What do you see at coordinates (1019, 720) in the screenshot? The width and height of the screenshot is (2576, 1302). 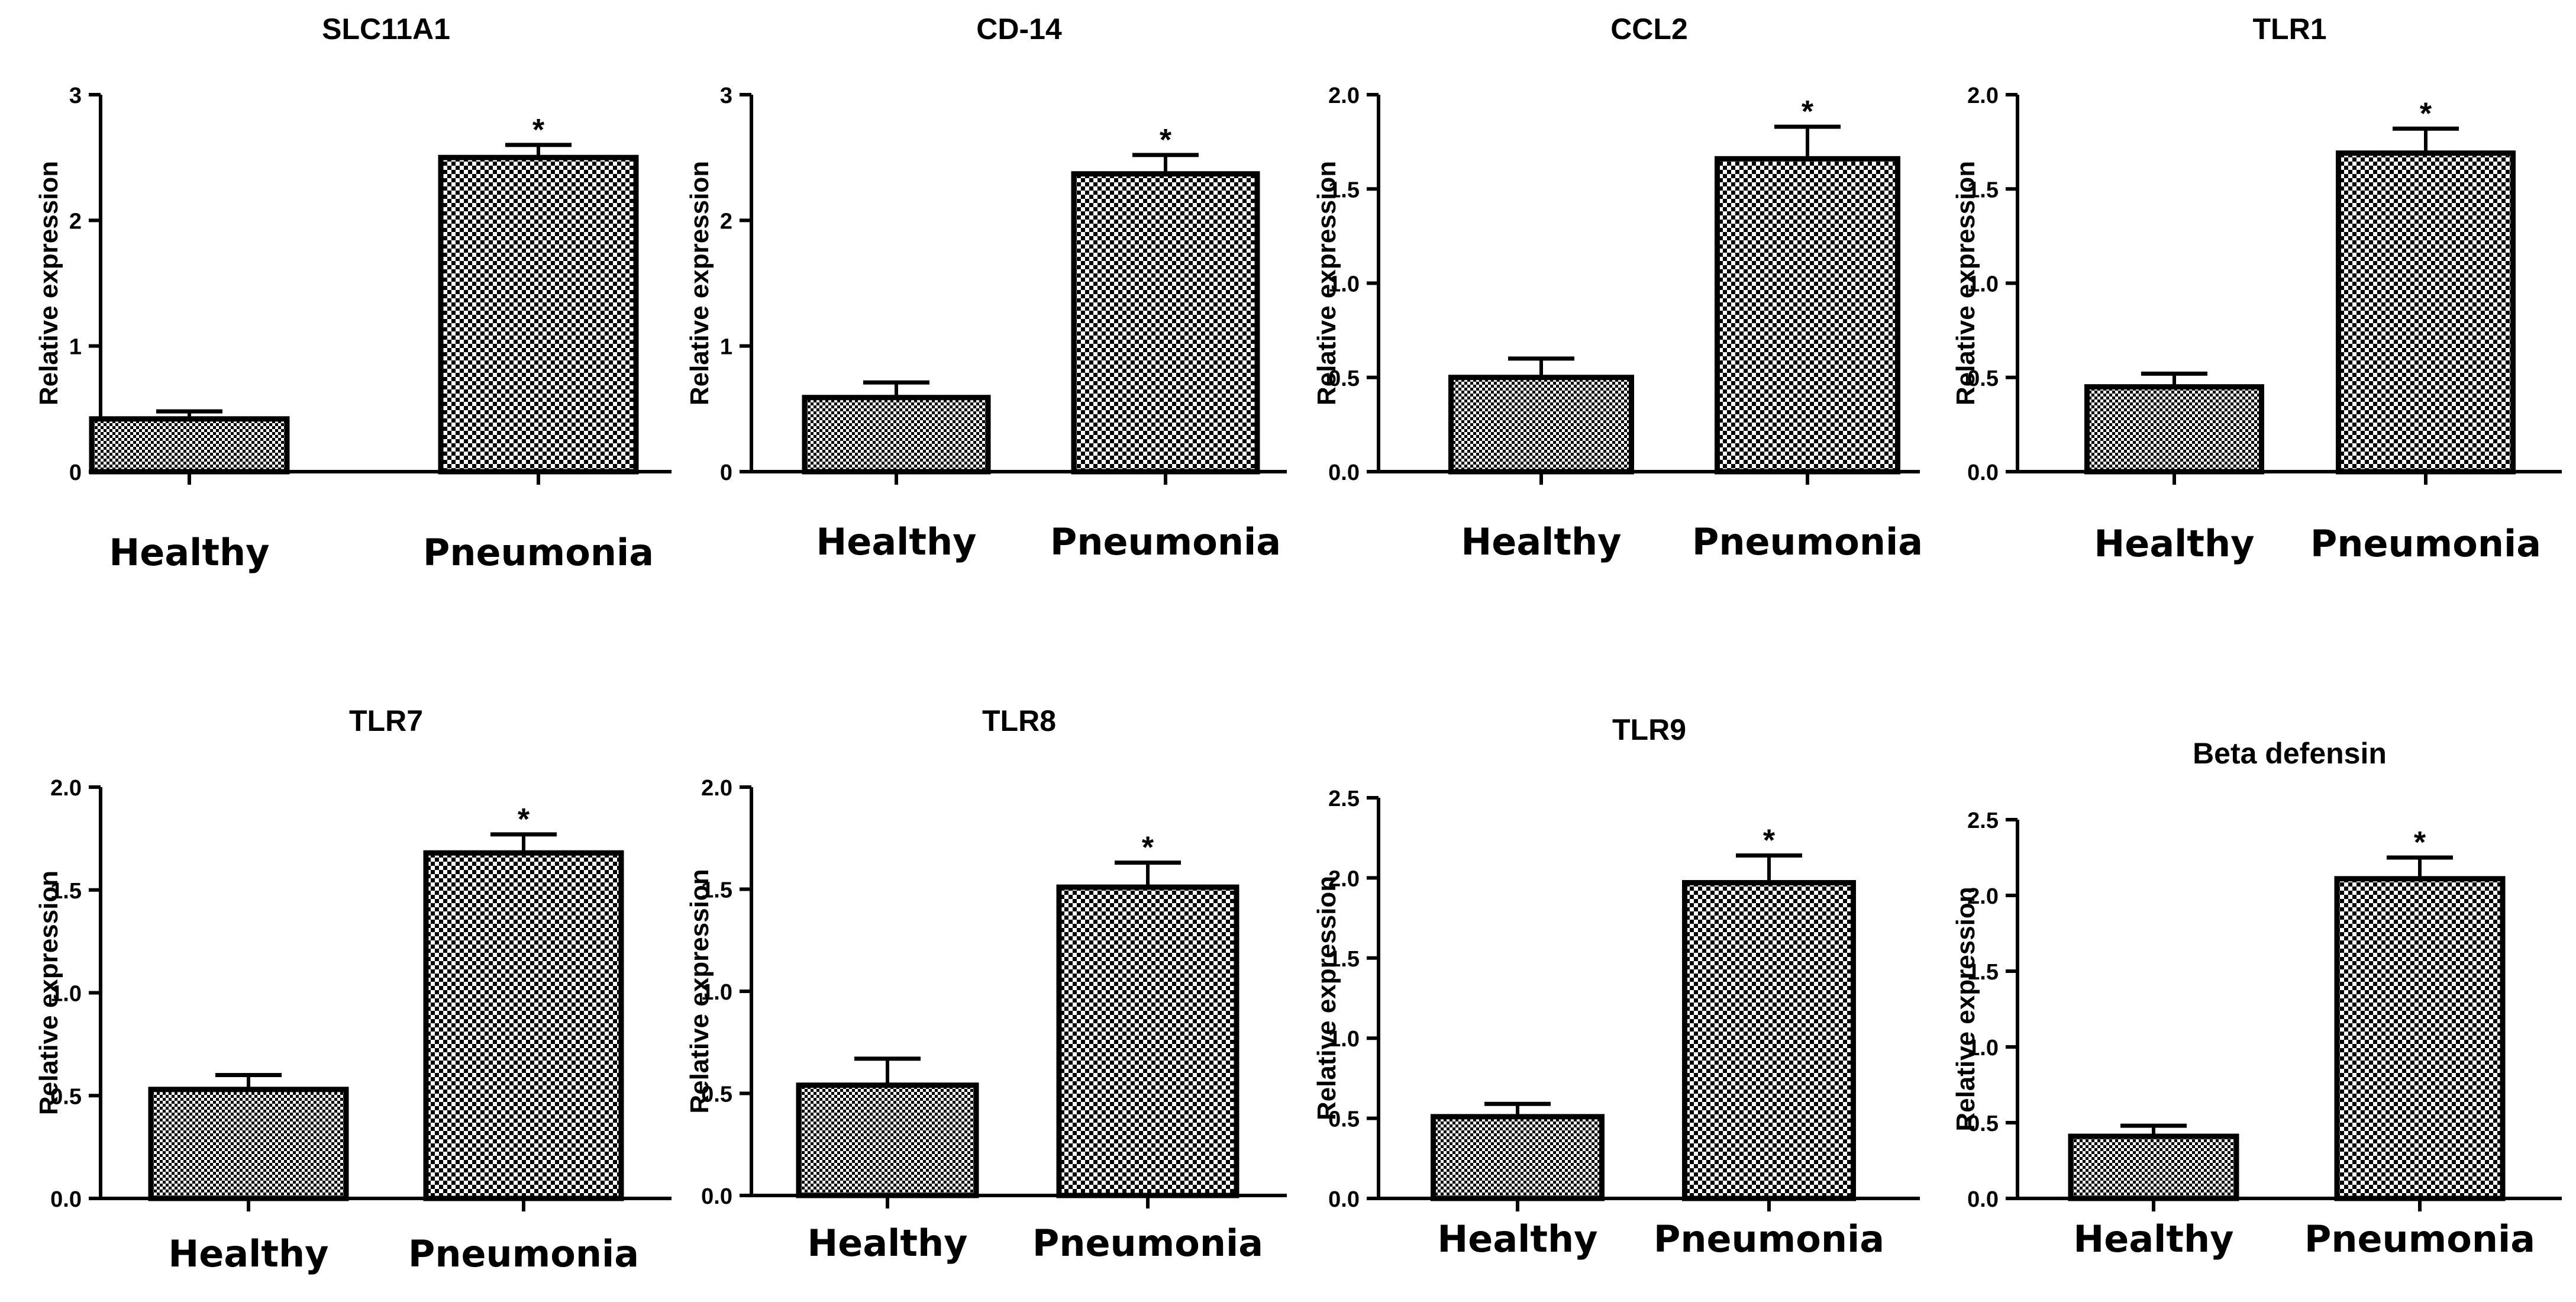 I see `chart-title: TLR8` at bounding box center [1019, 720].